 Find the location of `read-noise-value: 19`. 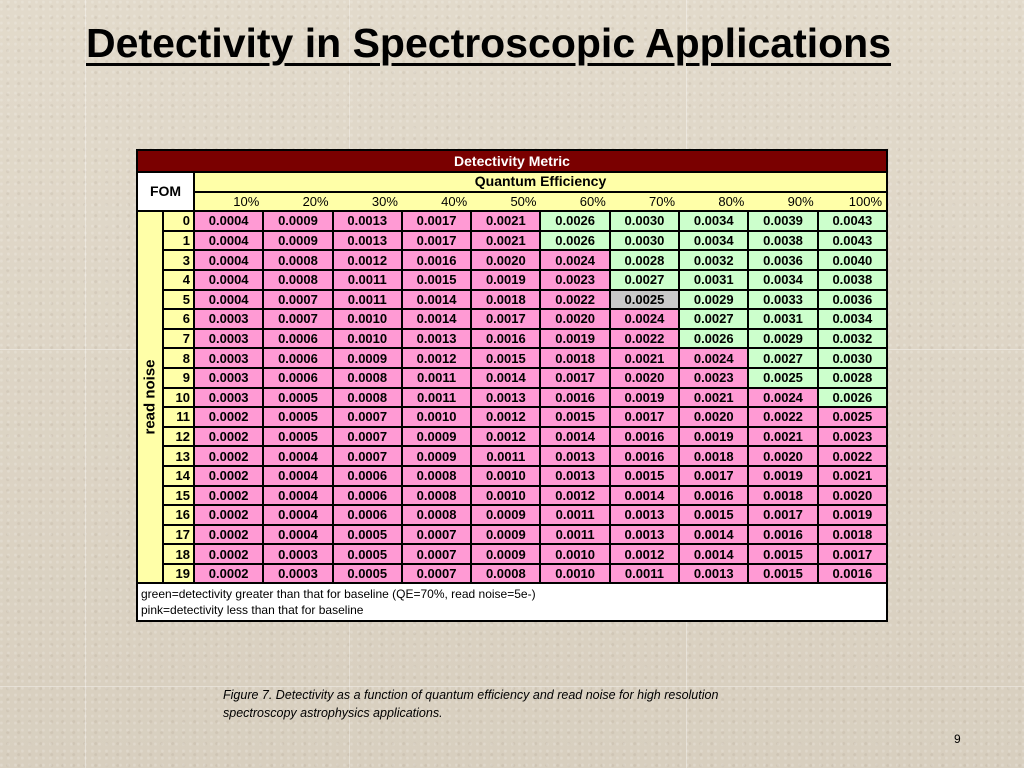

read-noise-value: 19 is located at coordinates (178, 573).